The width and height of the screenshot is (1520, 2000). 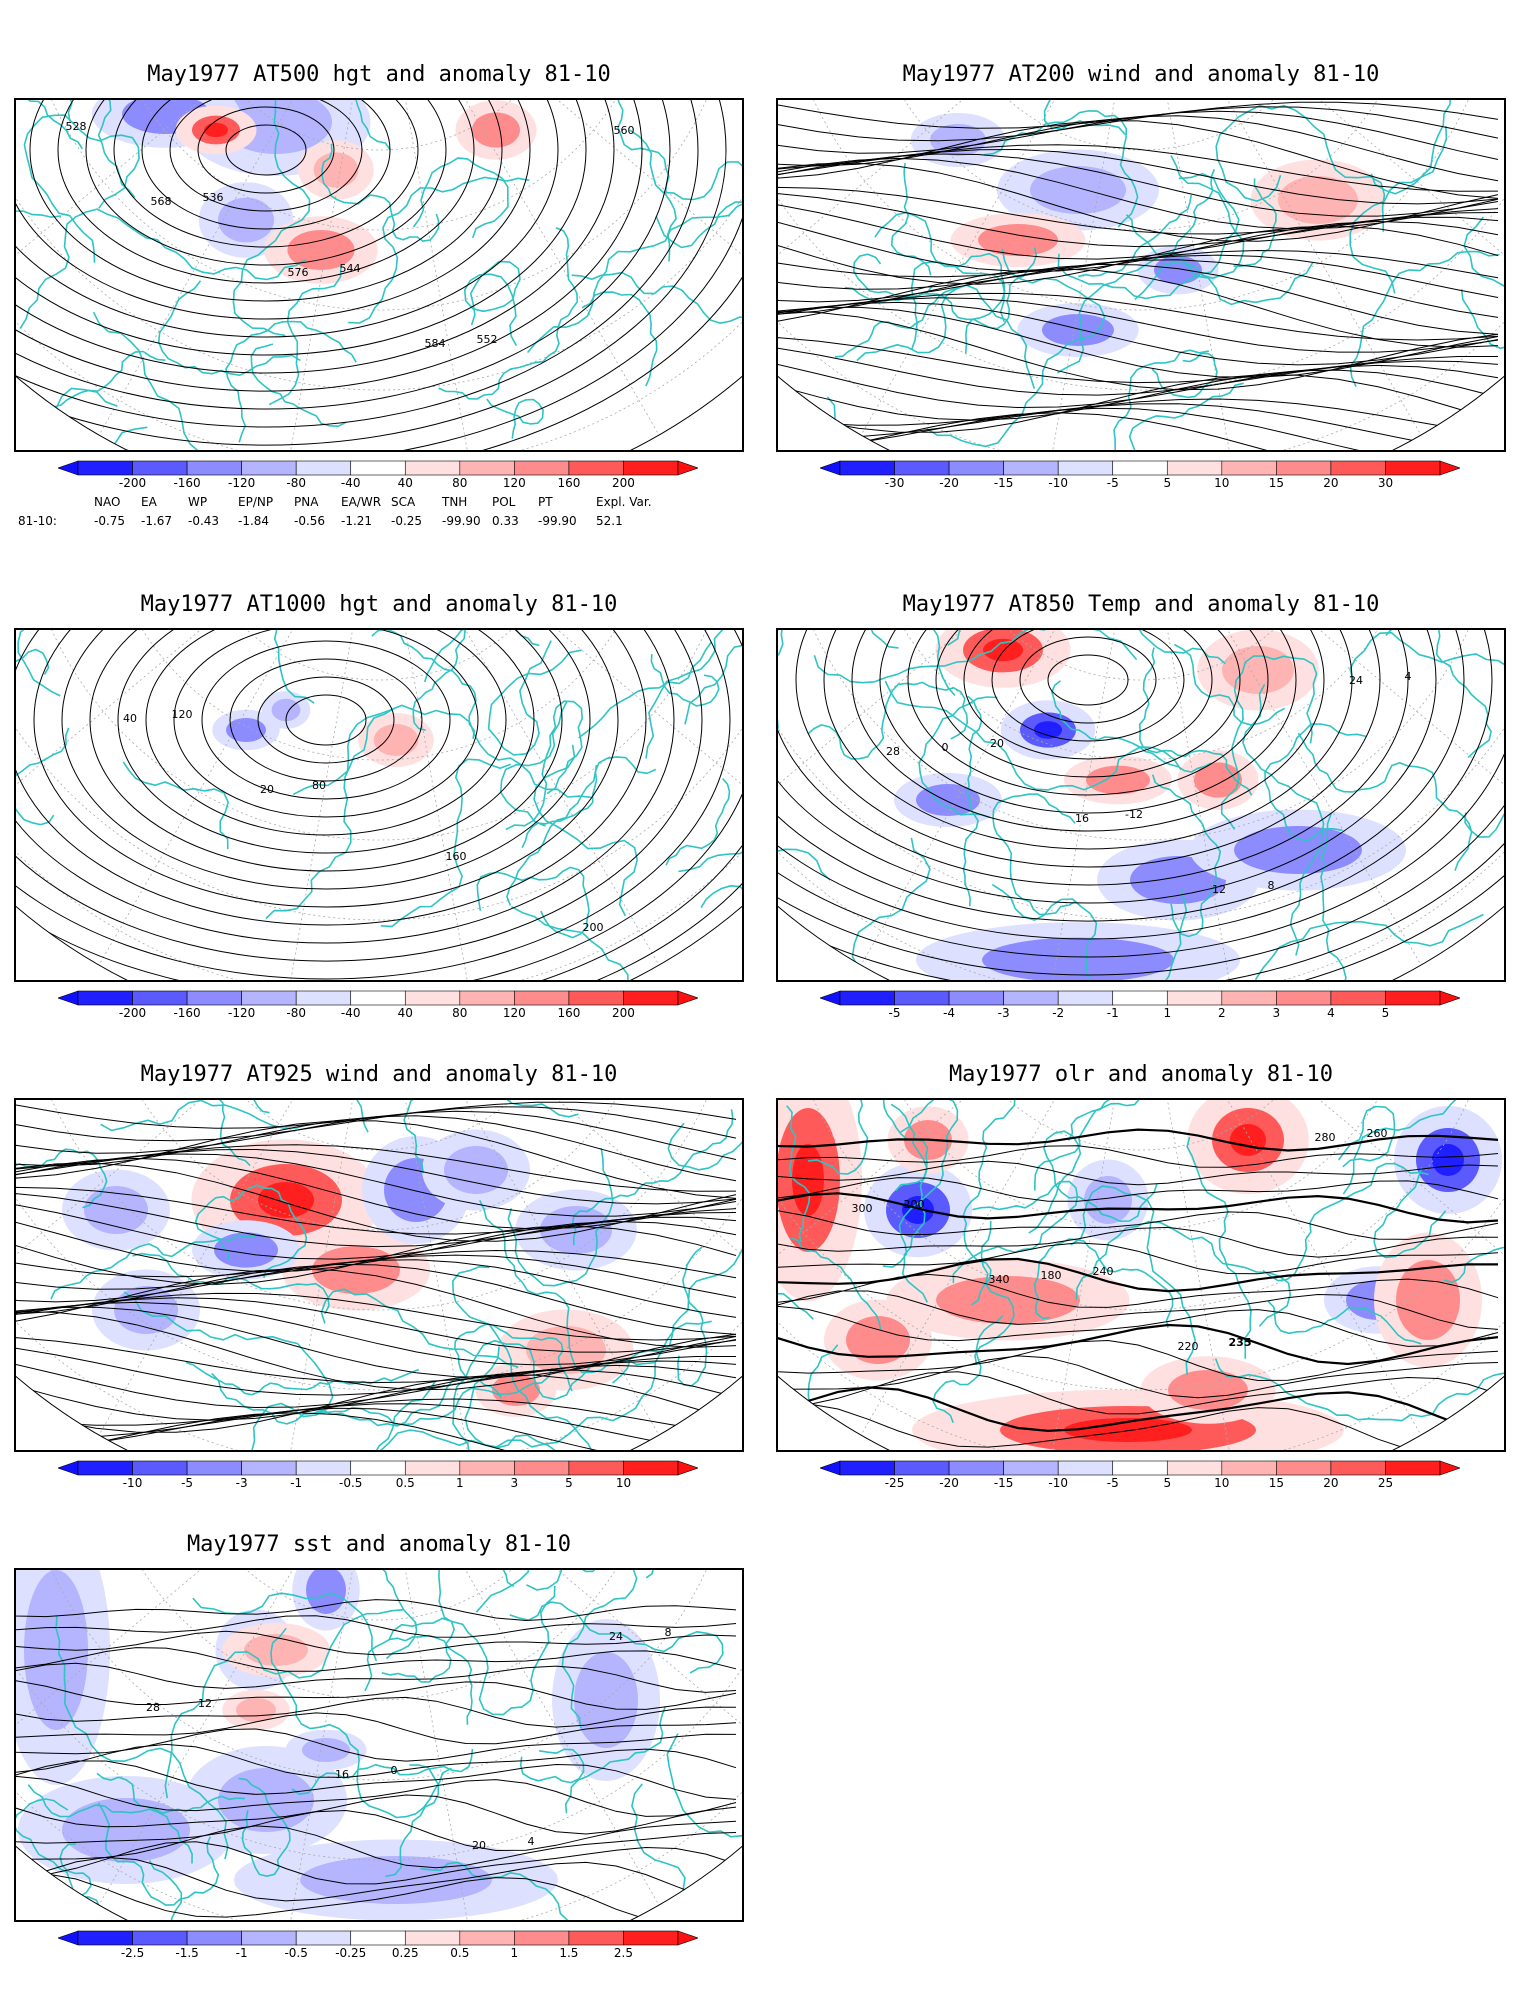 I want to click on colorbar-tick-label: 1, so click(x=1167, y=1013).